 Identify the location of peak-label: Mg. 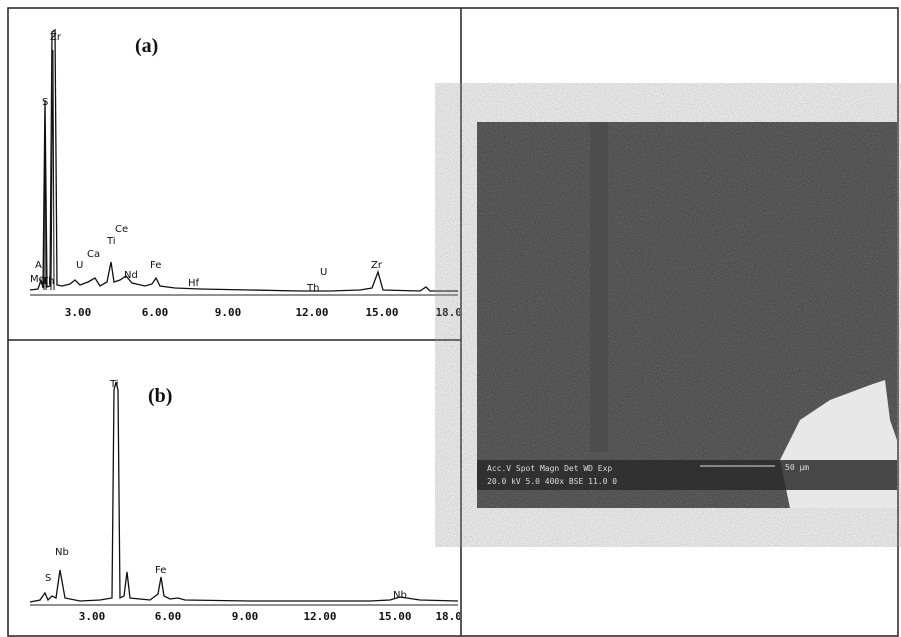
(37, 279).